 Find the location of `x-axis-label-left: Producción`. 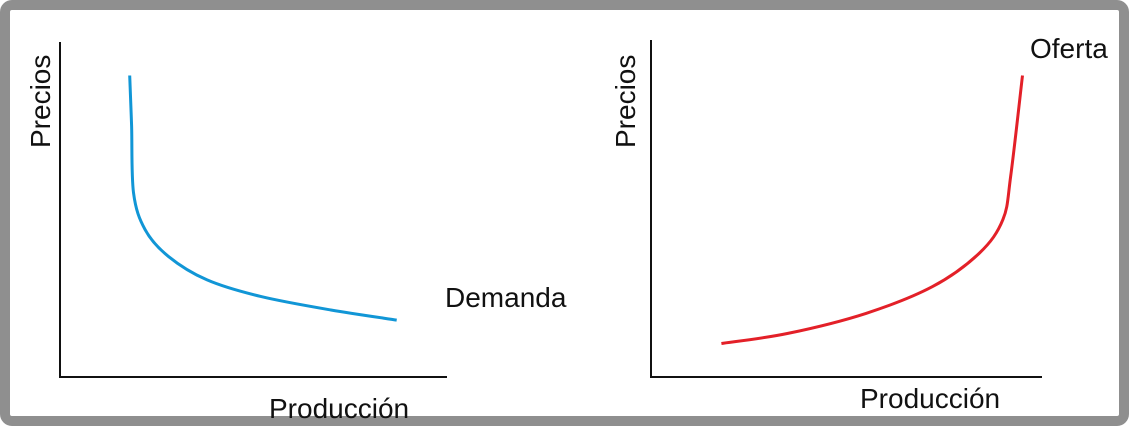

x-axis-label-left: Producción is located at coordinates (339, 408).